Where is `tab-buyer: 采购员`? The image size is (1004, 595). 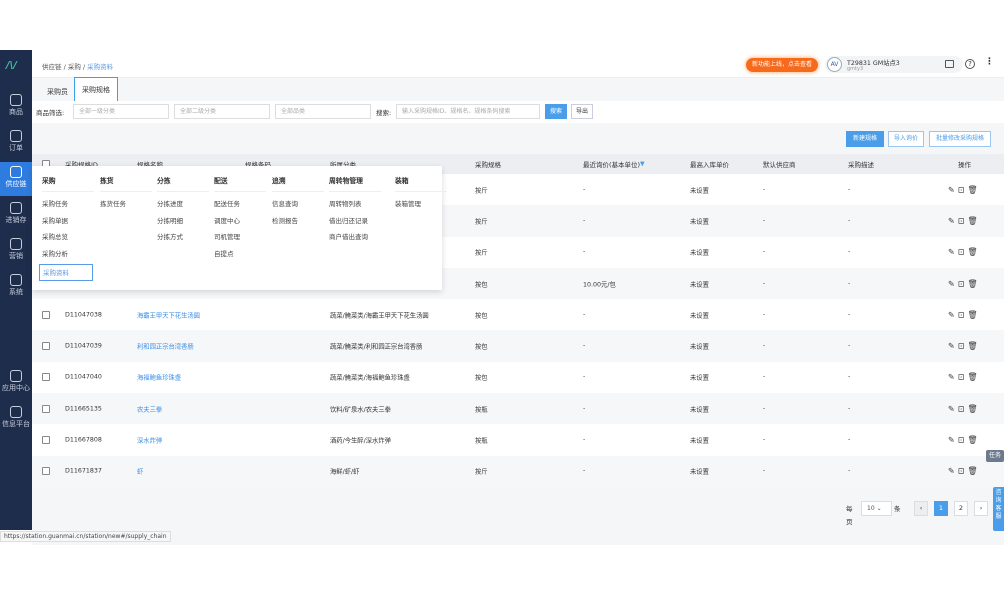
tab-buyer: 采购员 is located at coordinates (57, 92).